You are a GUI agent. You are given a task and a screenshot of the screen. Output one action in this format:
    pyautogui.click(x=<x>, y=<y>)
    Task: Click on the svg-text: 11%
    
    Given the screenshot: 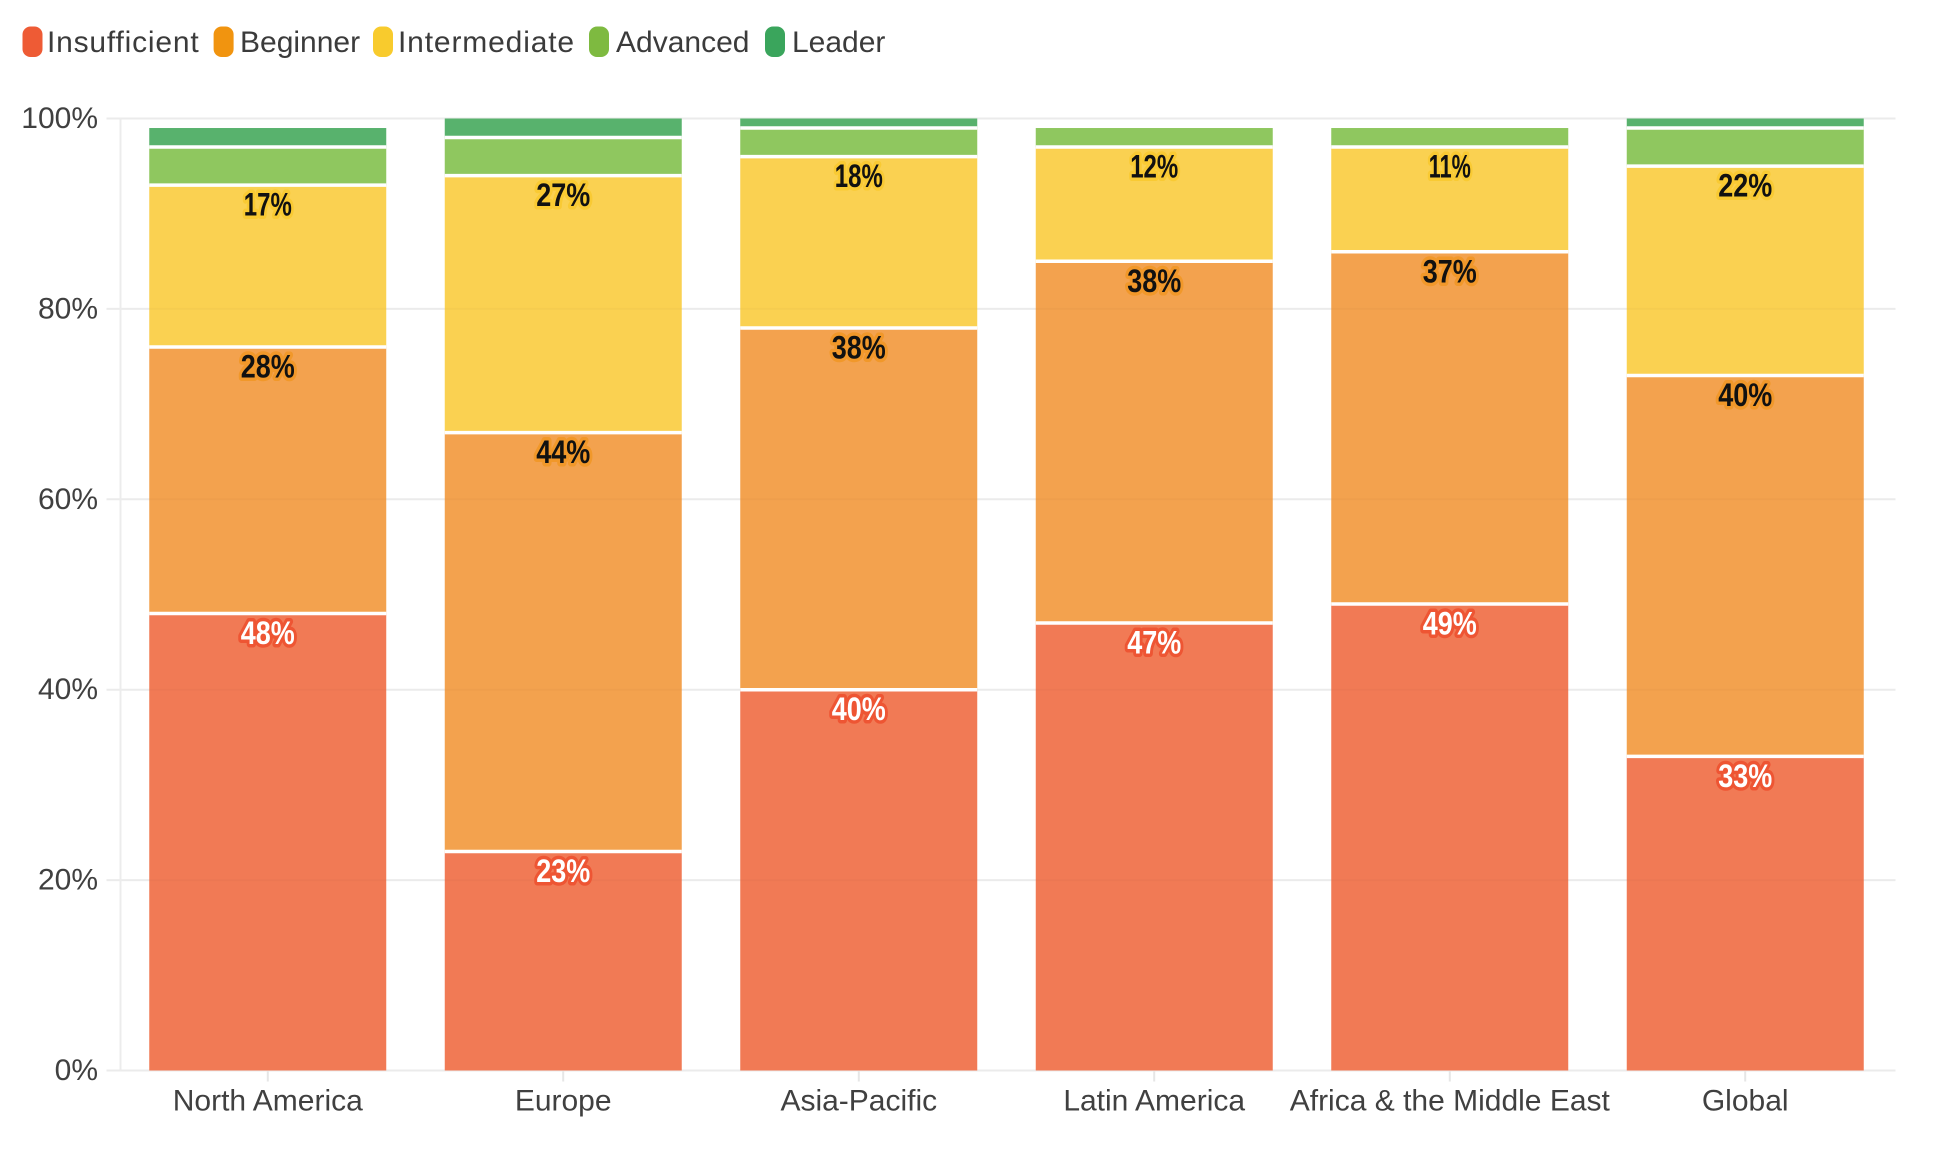 What is the action you would take?
    pyautogui.click(x=1450, y=167)
    